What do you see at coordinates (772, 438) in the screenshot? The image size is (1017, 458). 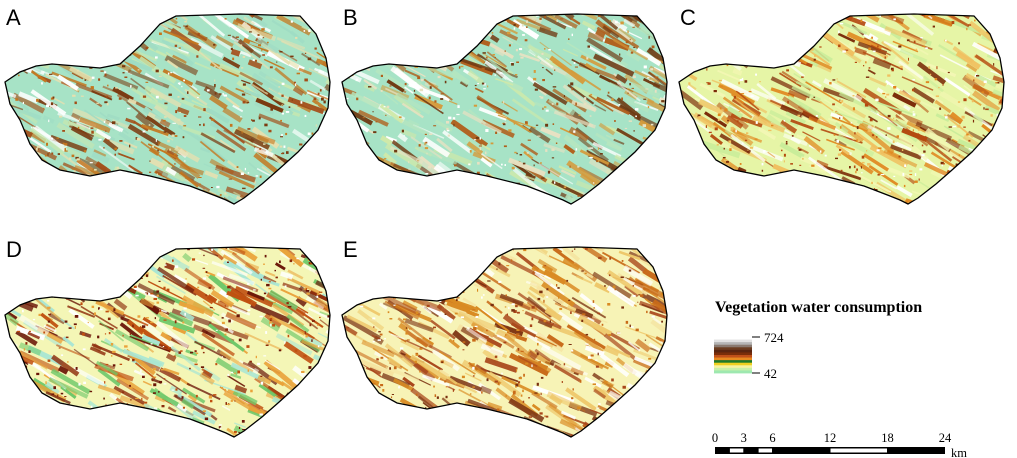 I see `scale-bar-tick-label: 6` at bounding box center [772, 438].